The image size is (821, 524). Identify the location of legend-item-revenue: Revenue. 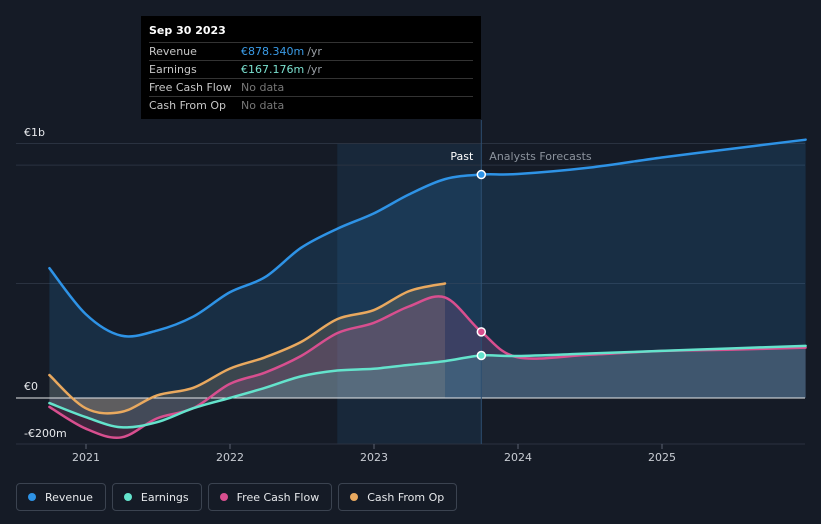
(61, 497).